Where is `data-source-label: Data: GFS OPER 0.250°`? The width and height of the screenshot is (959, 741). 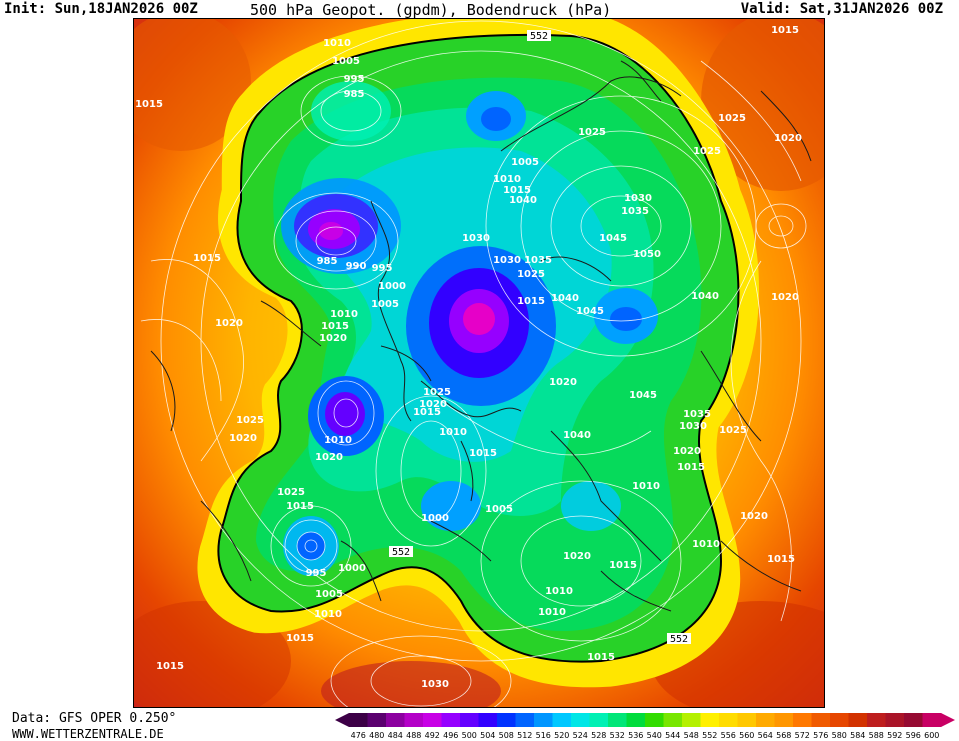 data-source-label: Data: GFS OPER 0.250° is located at coordinates (94, 718).